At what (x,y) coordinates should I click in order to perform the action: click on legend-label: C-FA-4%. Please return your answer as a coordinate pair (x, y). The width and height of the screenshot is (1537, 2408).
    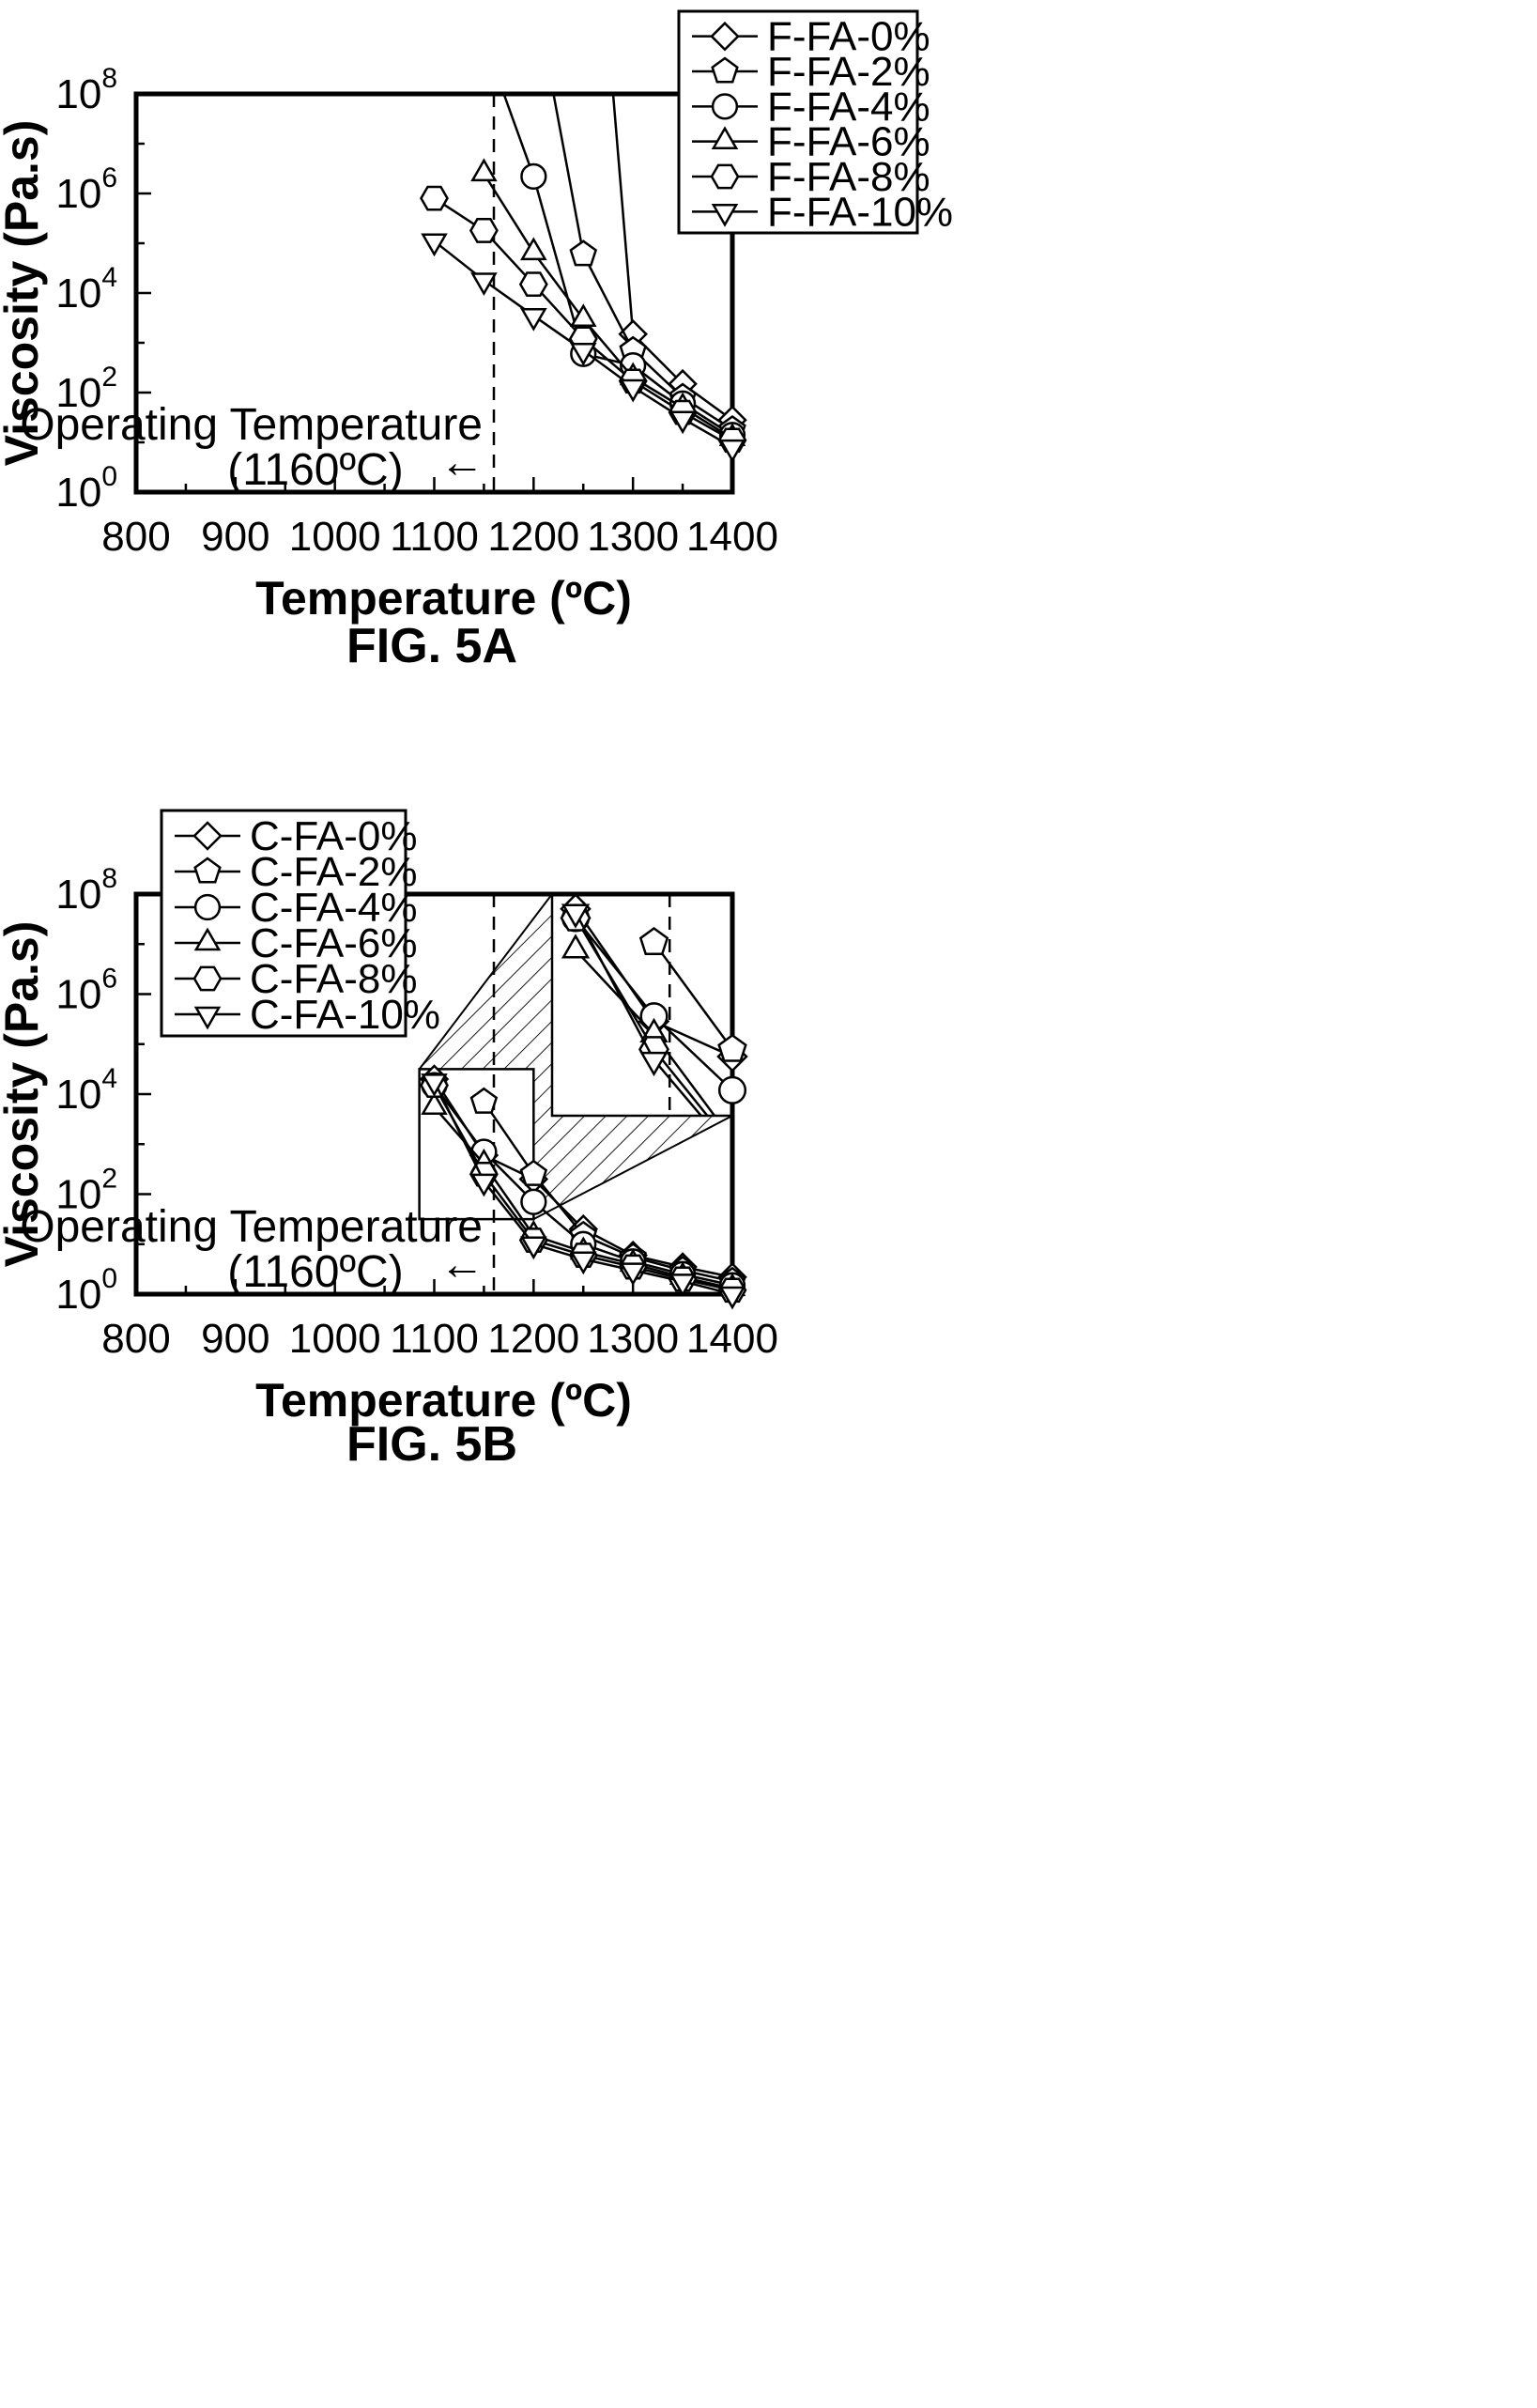
    Looking at the image, I should click on (333, 908).